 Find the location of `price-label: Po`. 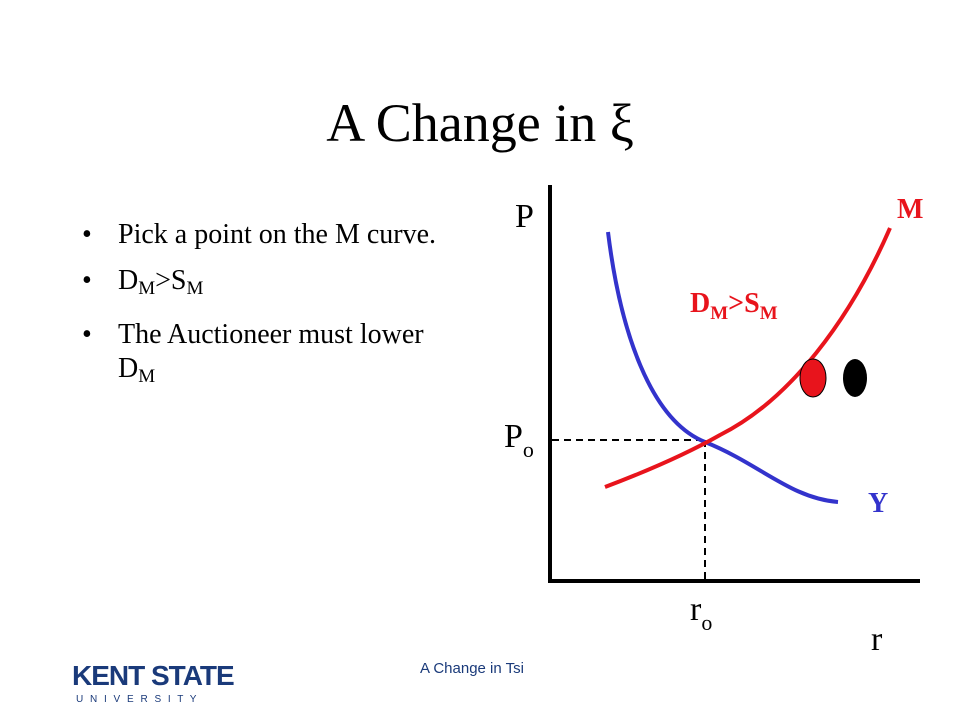

price-label: Po is located at coordinates (519, 440).